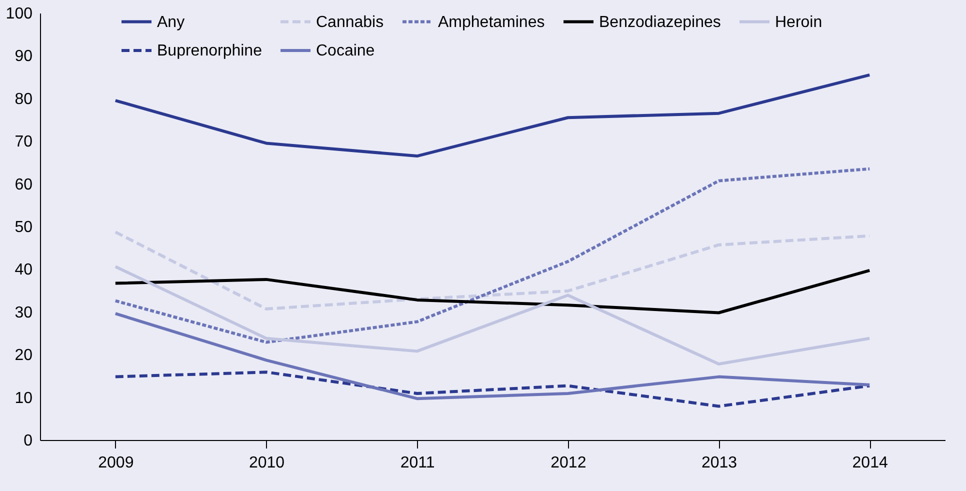  Describe the element at coordinates (719, 463) in the screenshot. I see `x-tick-label: 2013` at that location.